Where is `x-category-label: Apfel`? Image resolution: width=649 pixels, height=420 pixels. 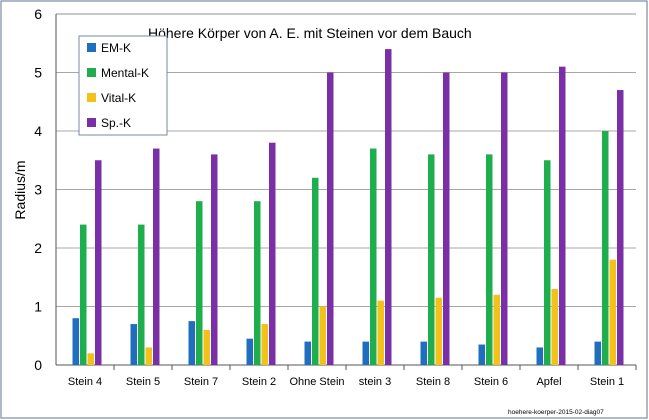 x-category-label: Apfel is located at coordinates (548, 382).